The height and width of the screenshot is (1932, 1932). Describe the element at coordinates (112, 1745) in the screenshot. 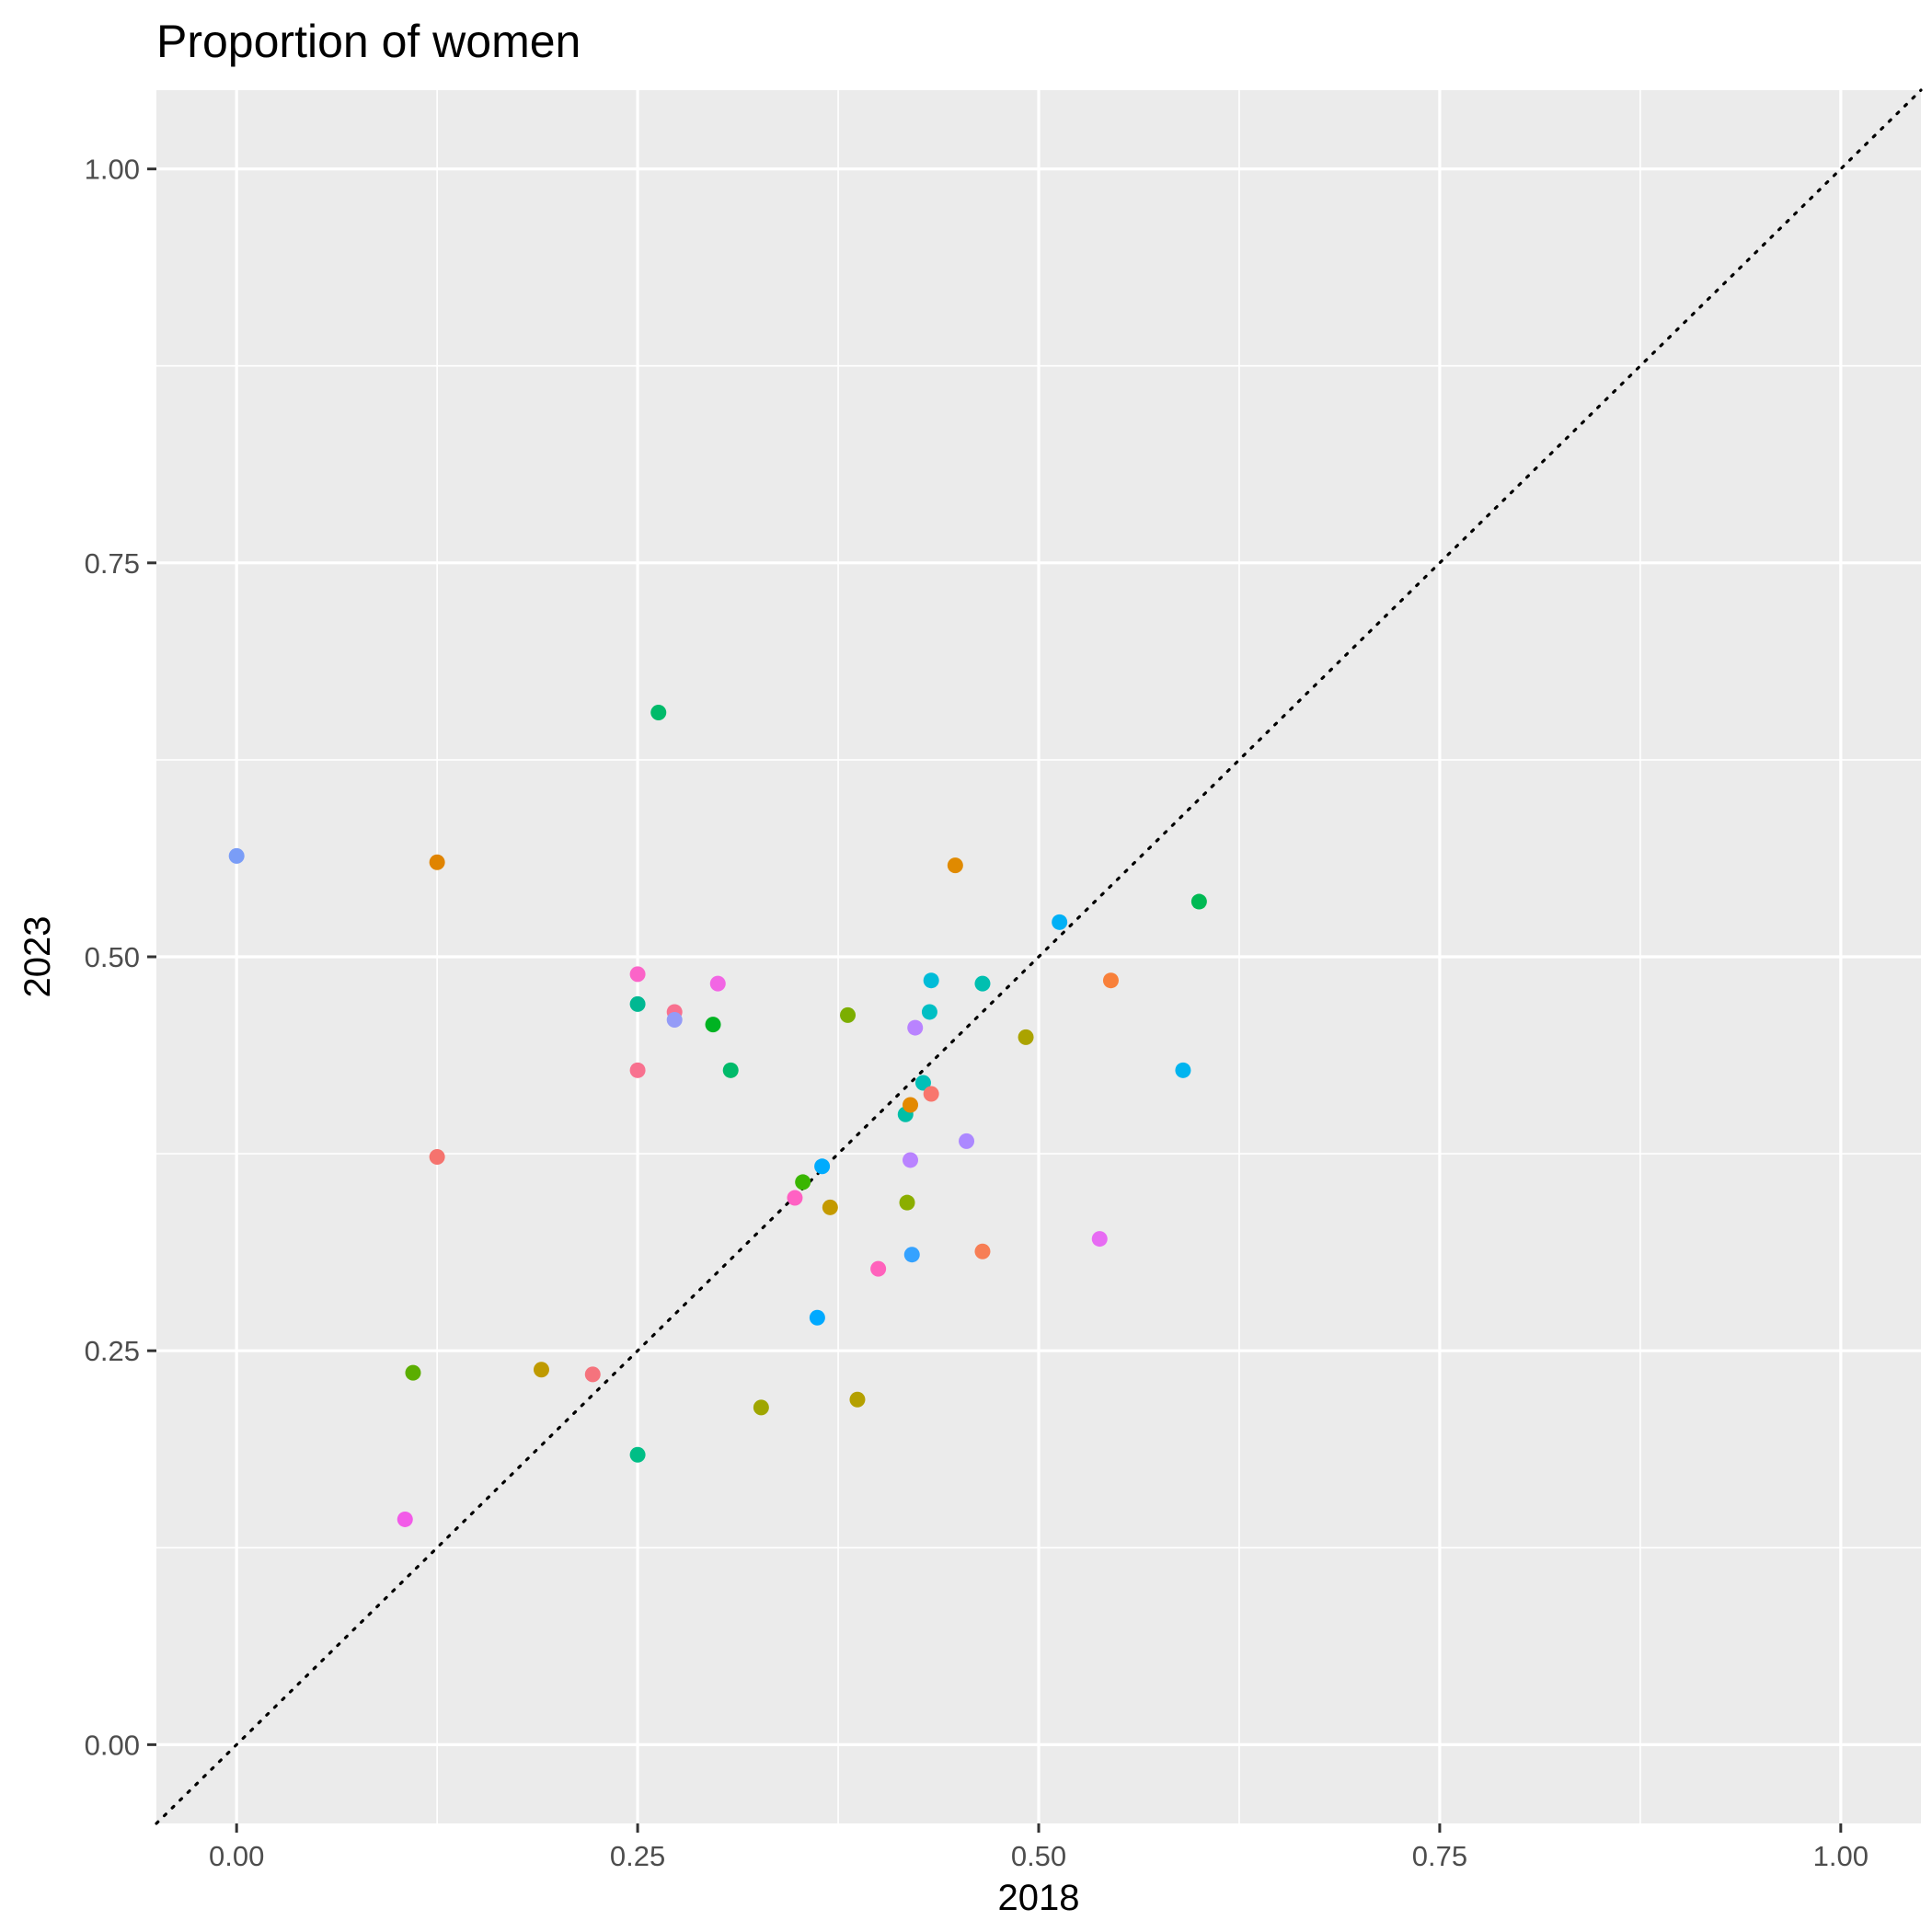

I see `y-tick-label: 0.00` at that location.